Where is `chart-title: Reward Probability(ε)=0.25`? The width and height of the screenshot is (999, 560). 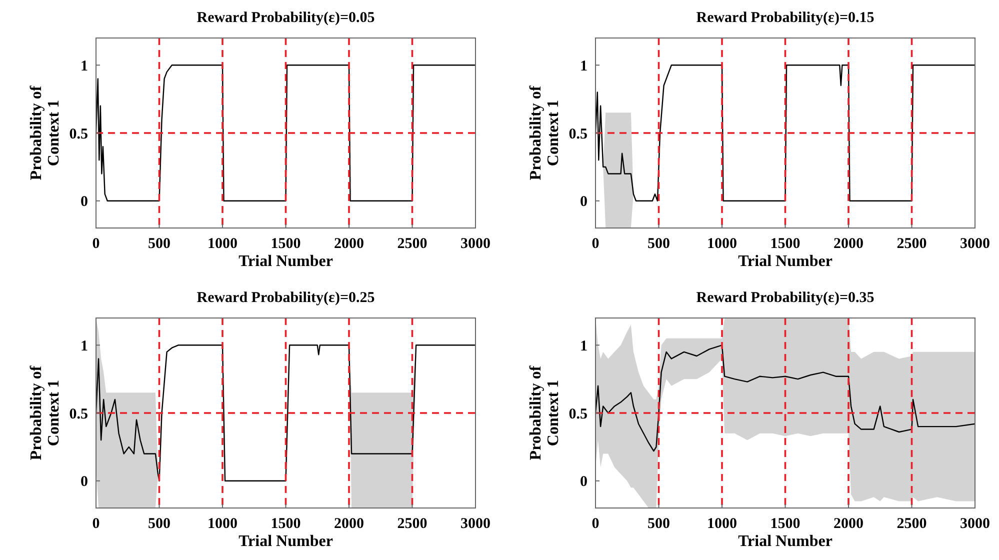
chart-title: Reward Probability(ε)=0.25 is located at coordinates (285, 298).